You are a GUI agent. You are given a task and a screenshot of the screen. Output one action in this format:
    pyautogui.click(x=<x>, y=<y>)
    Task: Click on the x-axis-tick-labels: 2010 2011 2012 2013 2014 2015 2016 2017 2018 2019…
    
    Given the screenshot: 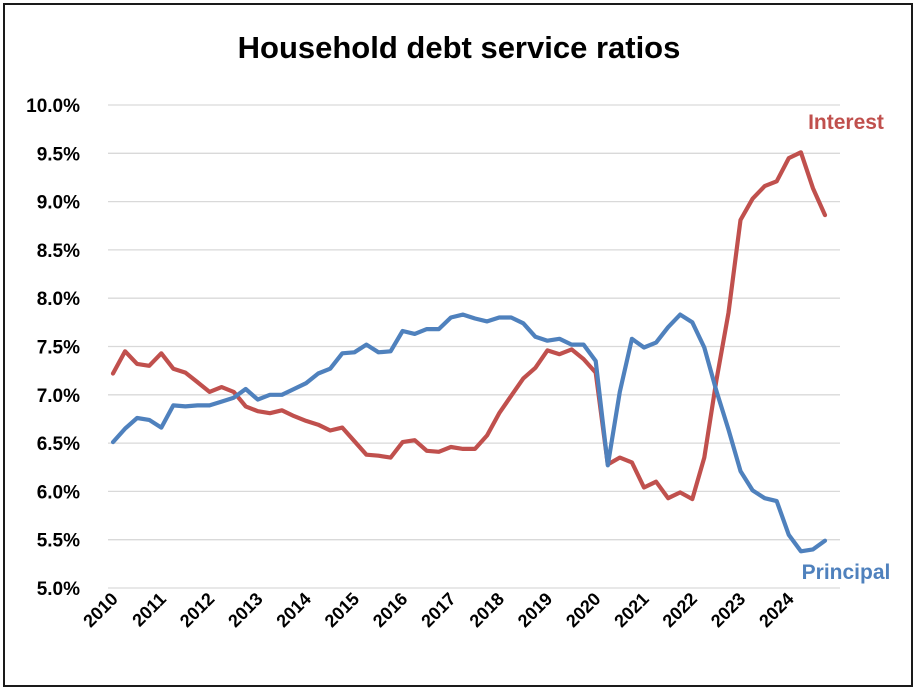 What is the action you would take?
    pyautogui.click(x=438, y=610)
    